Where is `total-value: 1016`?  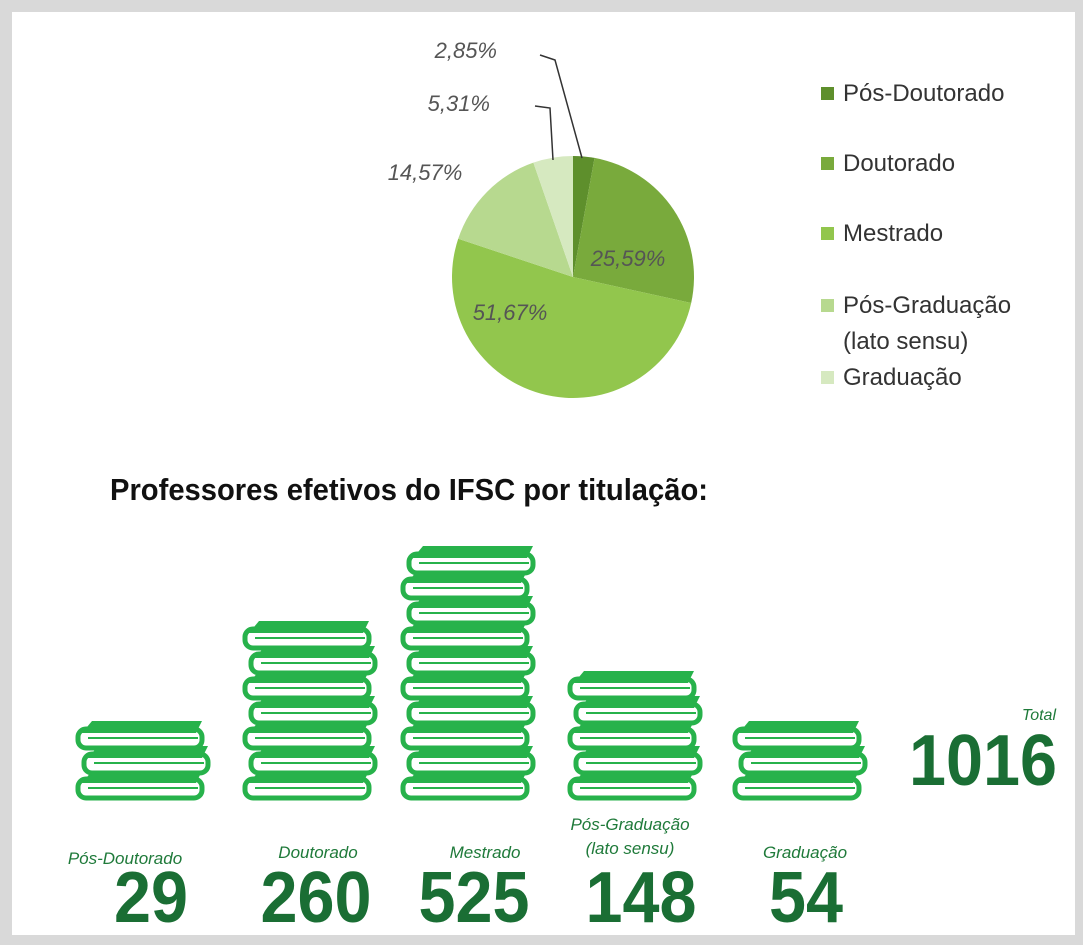
total-value: 1016 is located at coordinates (983, 761).